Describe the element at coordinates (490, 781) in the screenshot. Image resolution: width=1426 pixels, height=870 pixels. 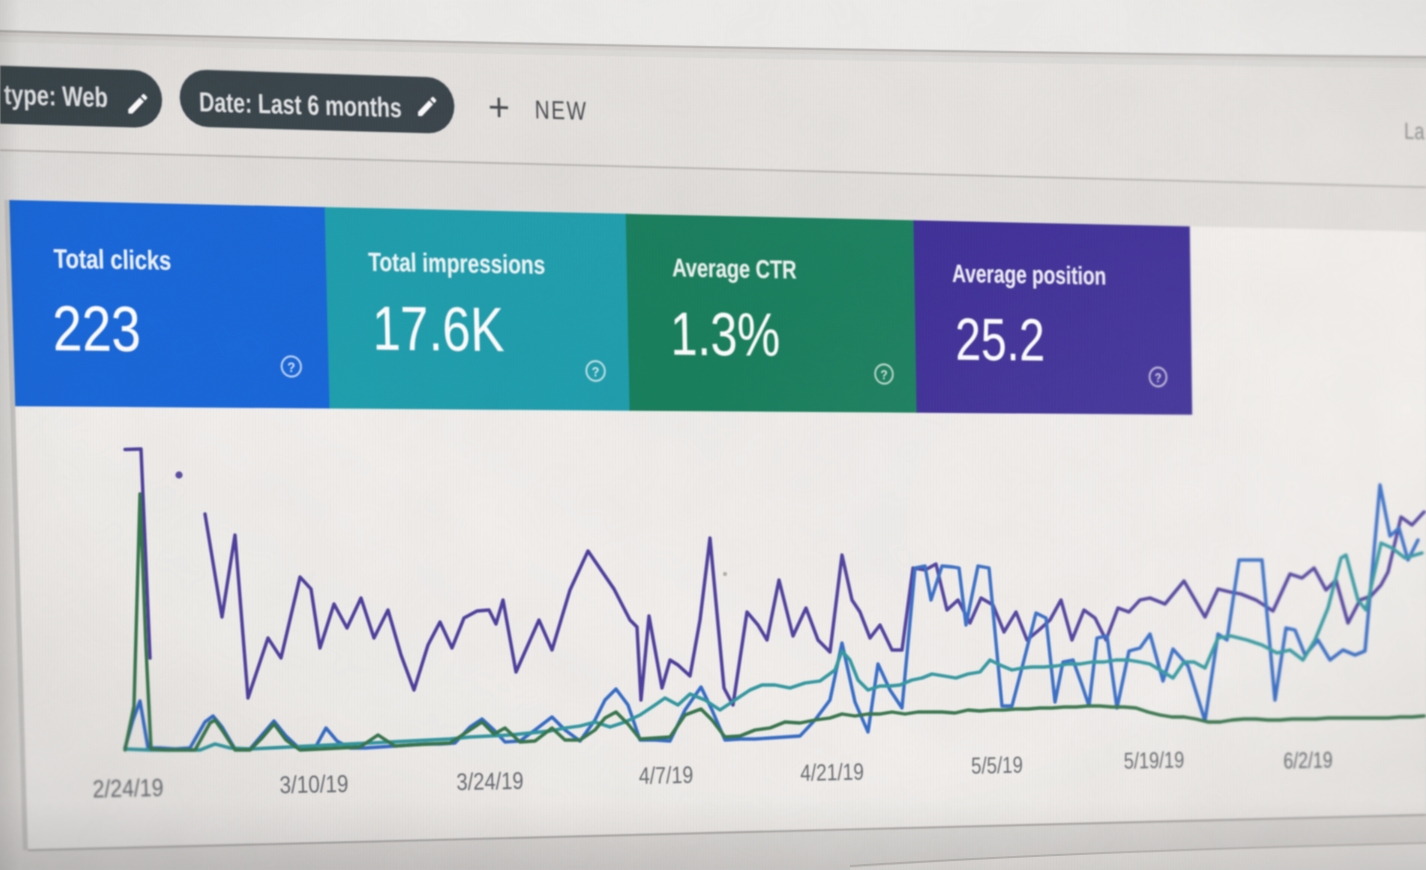
I see `svg-text: 3/24/19` at that location.